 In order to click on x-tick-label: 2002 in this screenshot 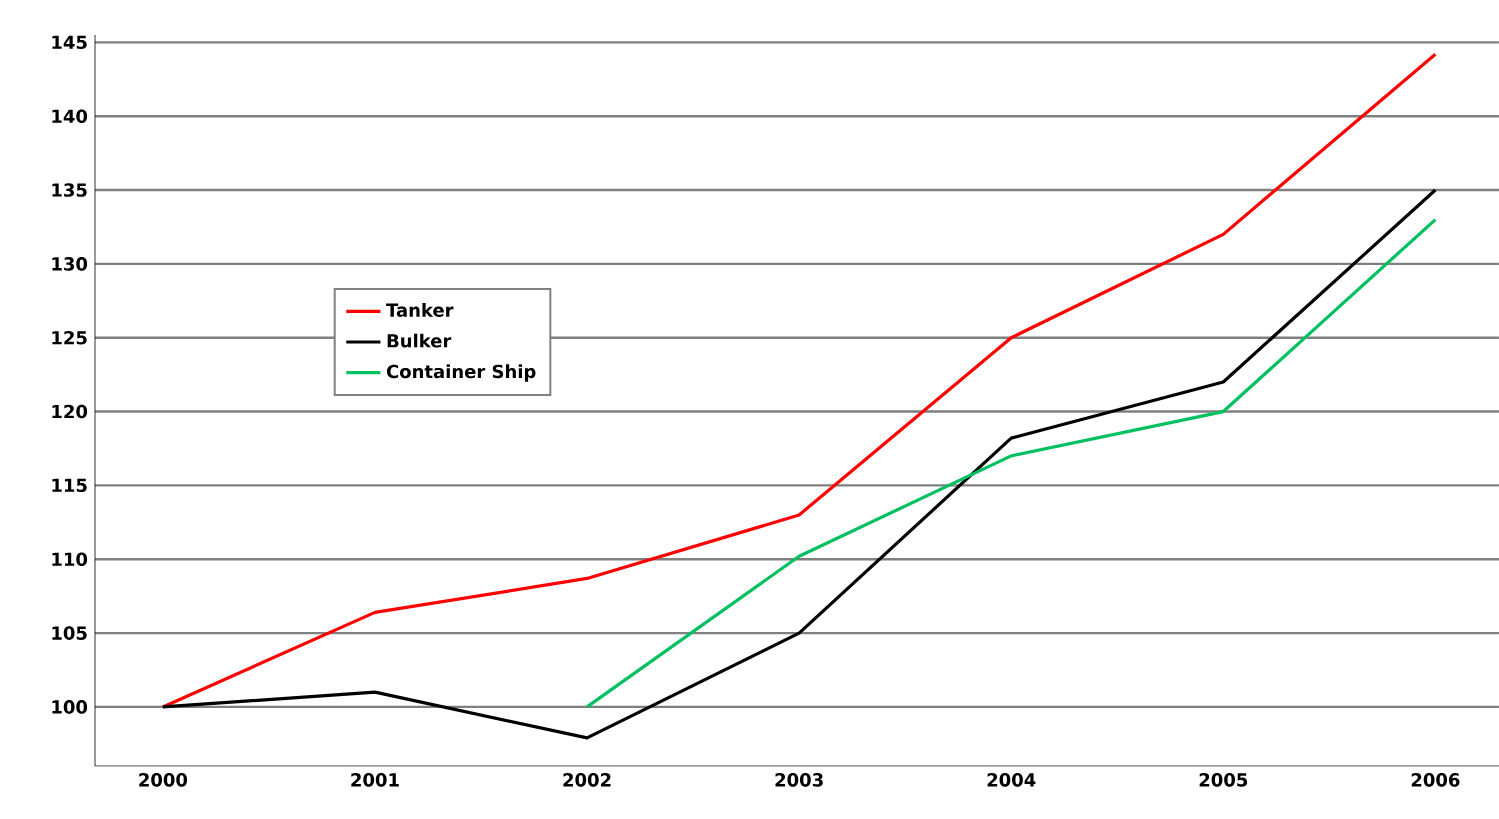, I will do `click(587, 780)`.